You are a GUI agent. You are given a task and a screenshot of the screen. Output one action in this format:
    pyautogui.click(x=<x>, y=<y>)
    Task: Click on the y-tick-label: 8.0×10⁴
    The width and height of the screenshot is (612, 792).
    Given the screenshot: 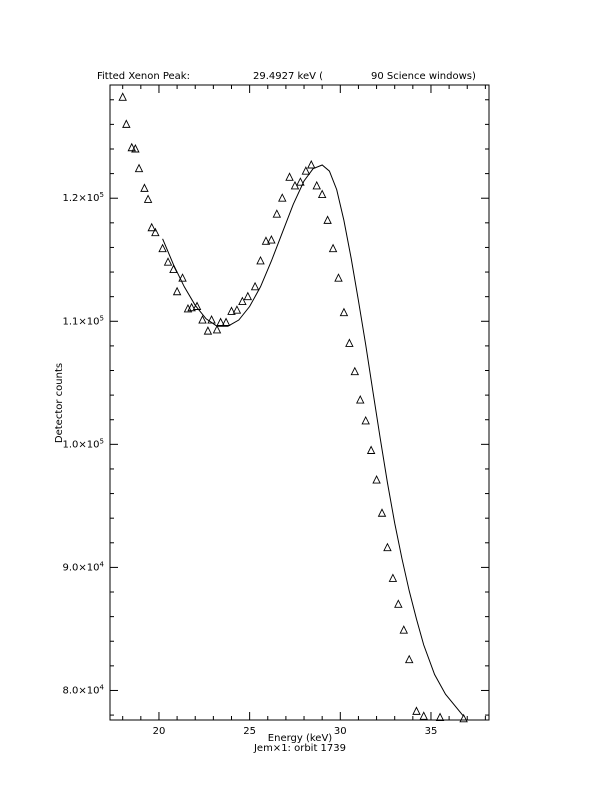 What is the action you would take?
    pyautogui.click(x=84, y=689)
    